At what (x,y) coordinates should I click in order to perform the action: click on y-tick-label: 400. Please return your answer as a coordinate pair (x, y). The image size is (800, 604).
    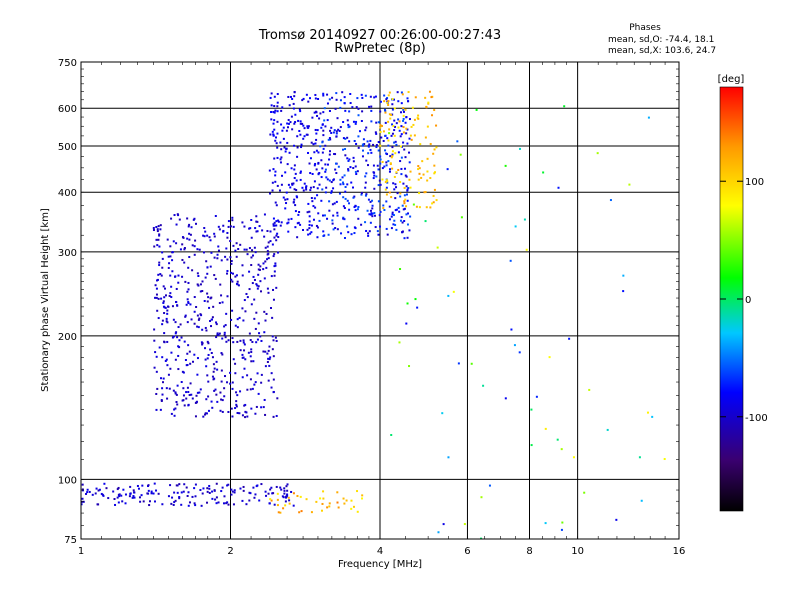
    Looking at the image, I should click on (67, 193).